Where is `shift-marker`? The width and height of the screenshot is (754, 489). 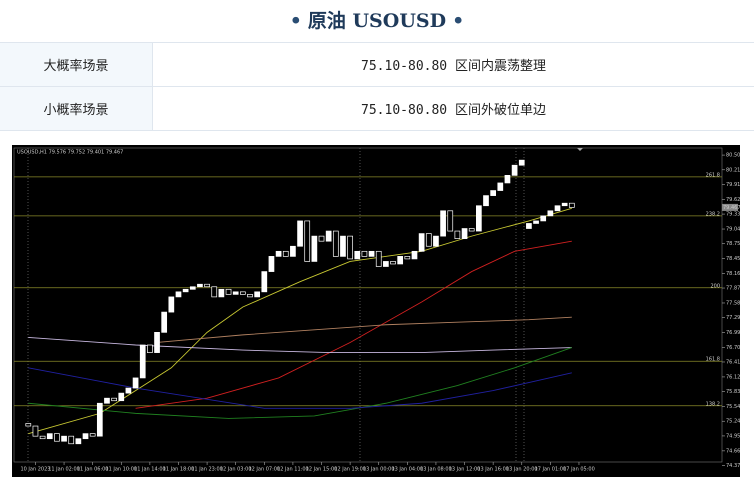
shift-marker is located at coordinates (580, 149).